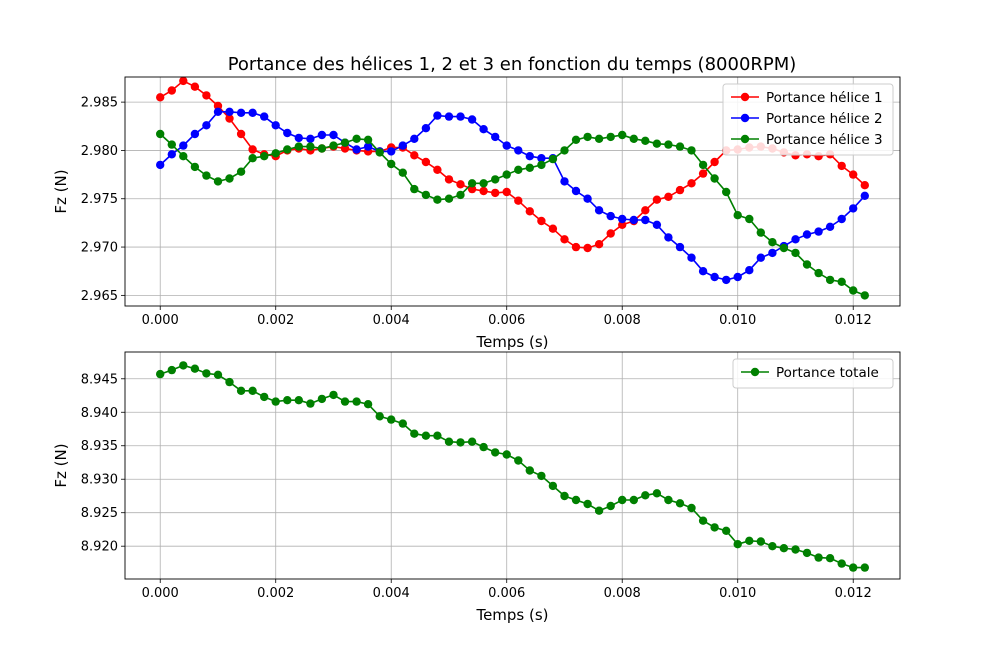 This screenshot has width=1000, height=651. I want to click on y-tick-label: 2.980, so click(99, 151).